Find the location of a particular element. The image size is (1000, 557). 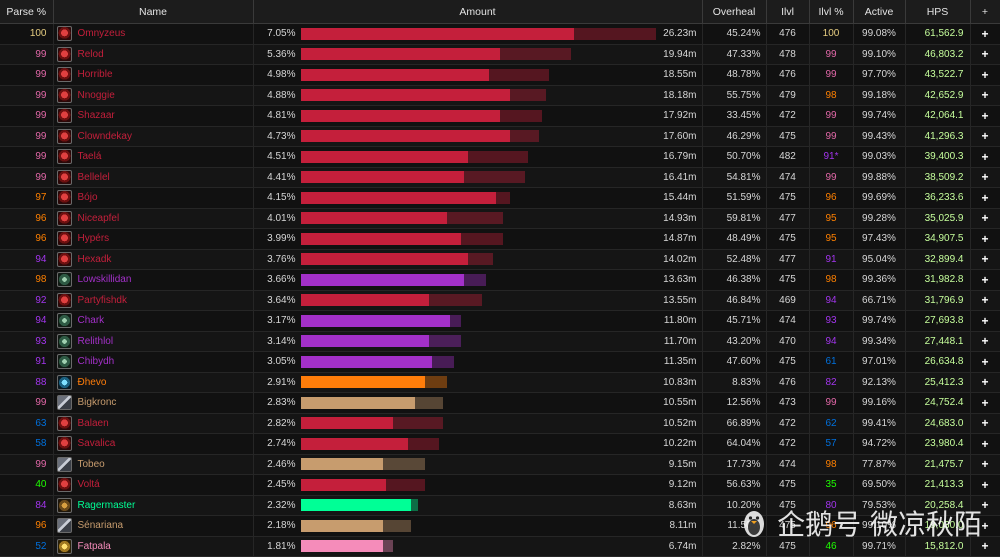

player-name: Relithlol is located at coordinates (95, 341).